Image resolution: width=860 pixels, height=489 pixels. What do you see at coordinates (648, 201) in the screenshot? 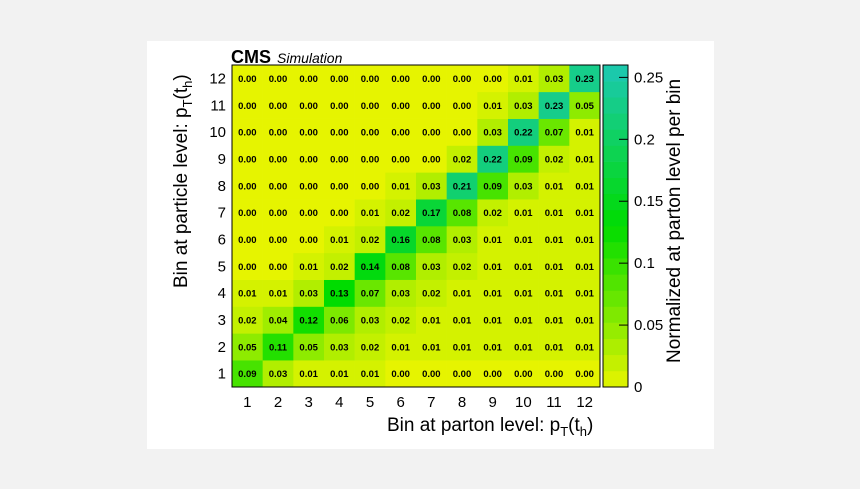
I see `color-scale-tick-label: 0.15` at bounding box center [648, 201].